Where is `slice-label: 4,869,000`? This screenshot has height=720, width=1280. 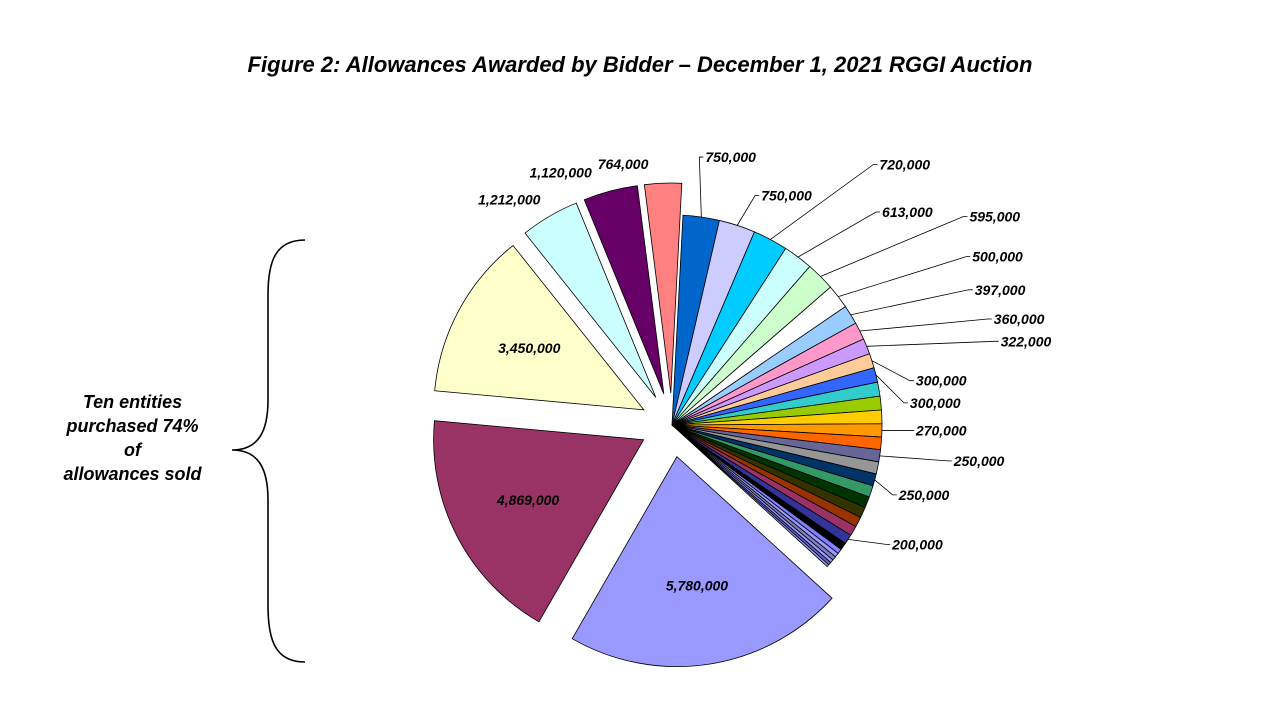 slice-label: 4,869,000 is located at coordinates (527, 500).